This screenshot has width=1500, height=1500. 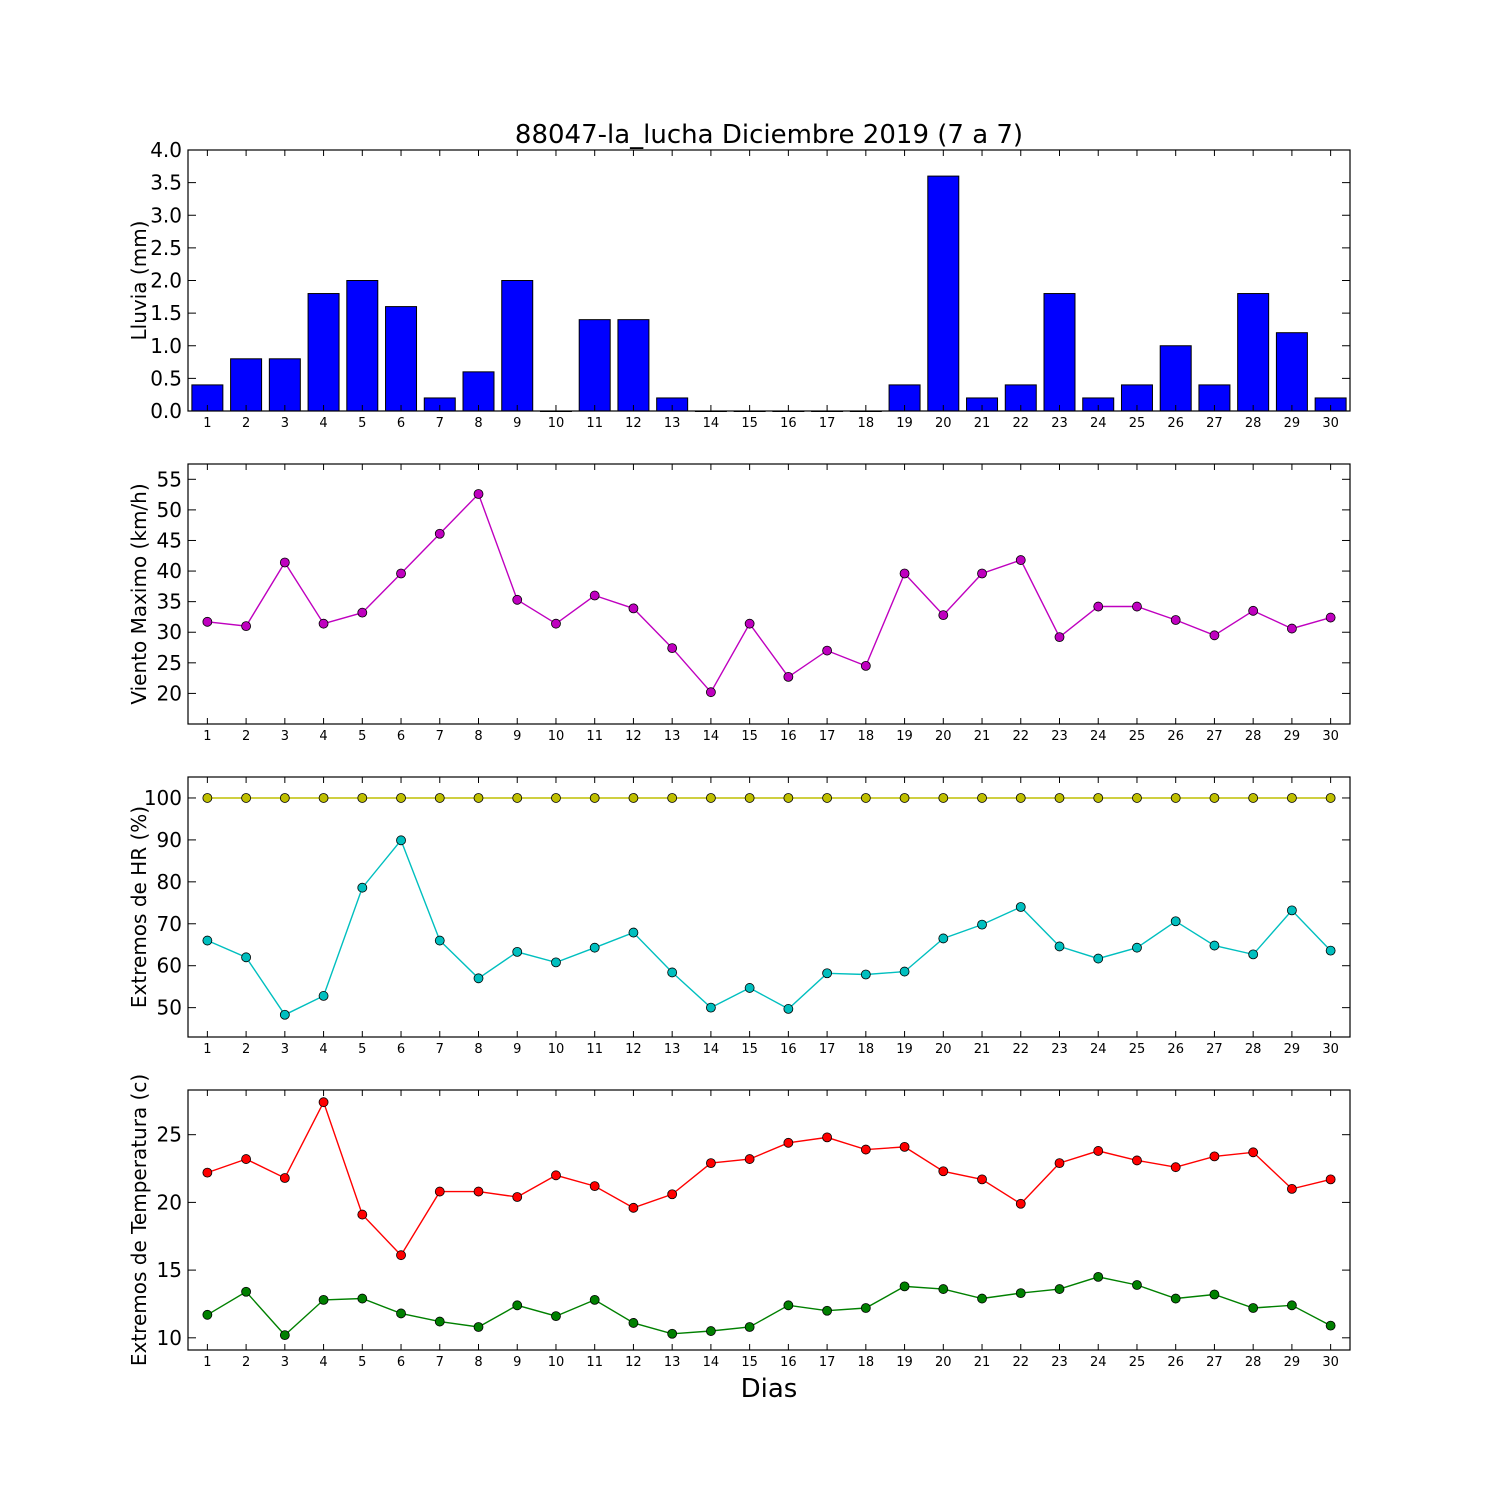 I want to click on x-tick-label-hr: 26, so click(x=1175, y=1049).